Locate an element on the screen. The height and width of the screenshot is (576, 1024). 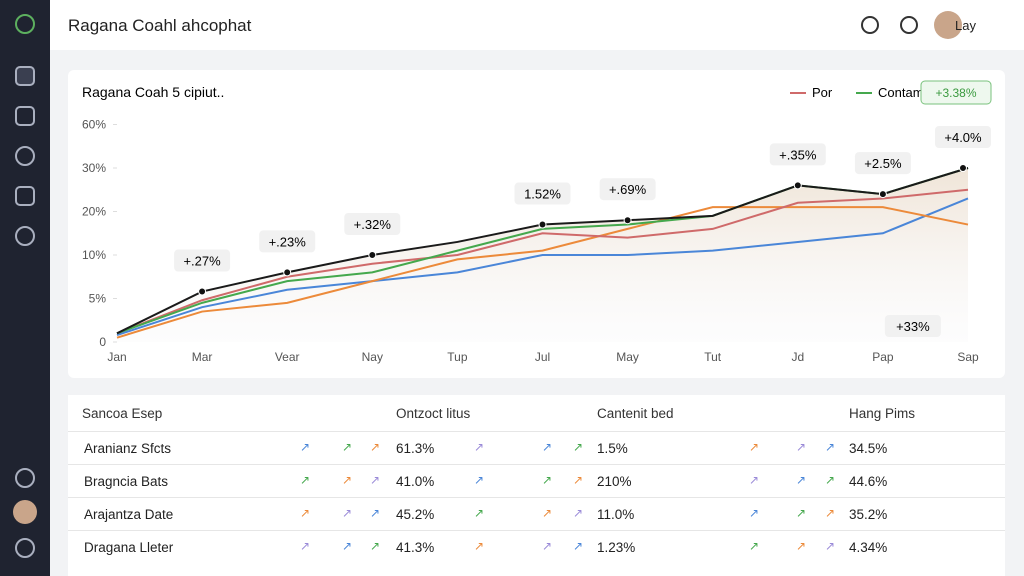
nav-dashboard is located at coordinates (25, 76).